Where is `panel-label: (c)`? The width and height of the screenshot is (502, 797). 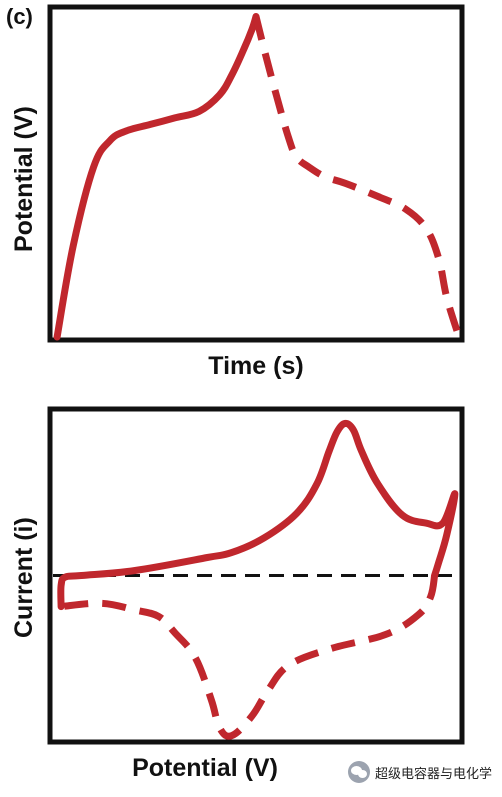
panel-label: (c) is located at coordinates (19, 16).